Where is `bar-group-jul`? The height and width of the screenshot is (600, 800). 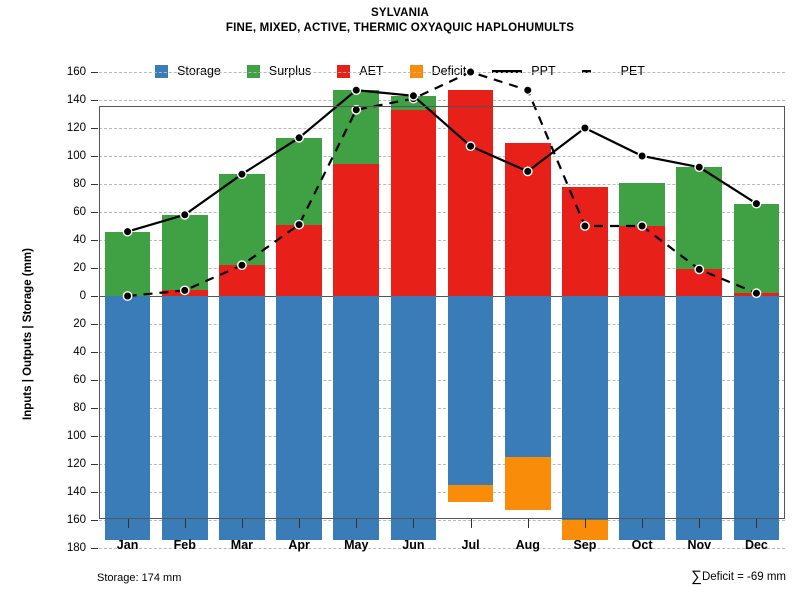
bar-group-jul is located at coordinates (470, 304).